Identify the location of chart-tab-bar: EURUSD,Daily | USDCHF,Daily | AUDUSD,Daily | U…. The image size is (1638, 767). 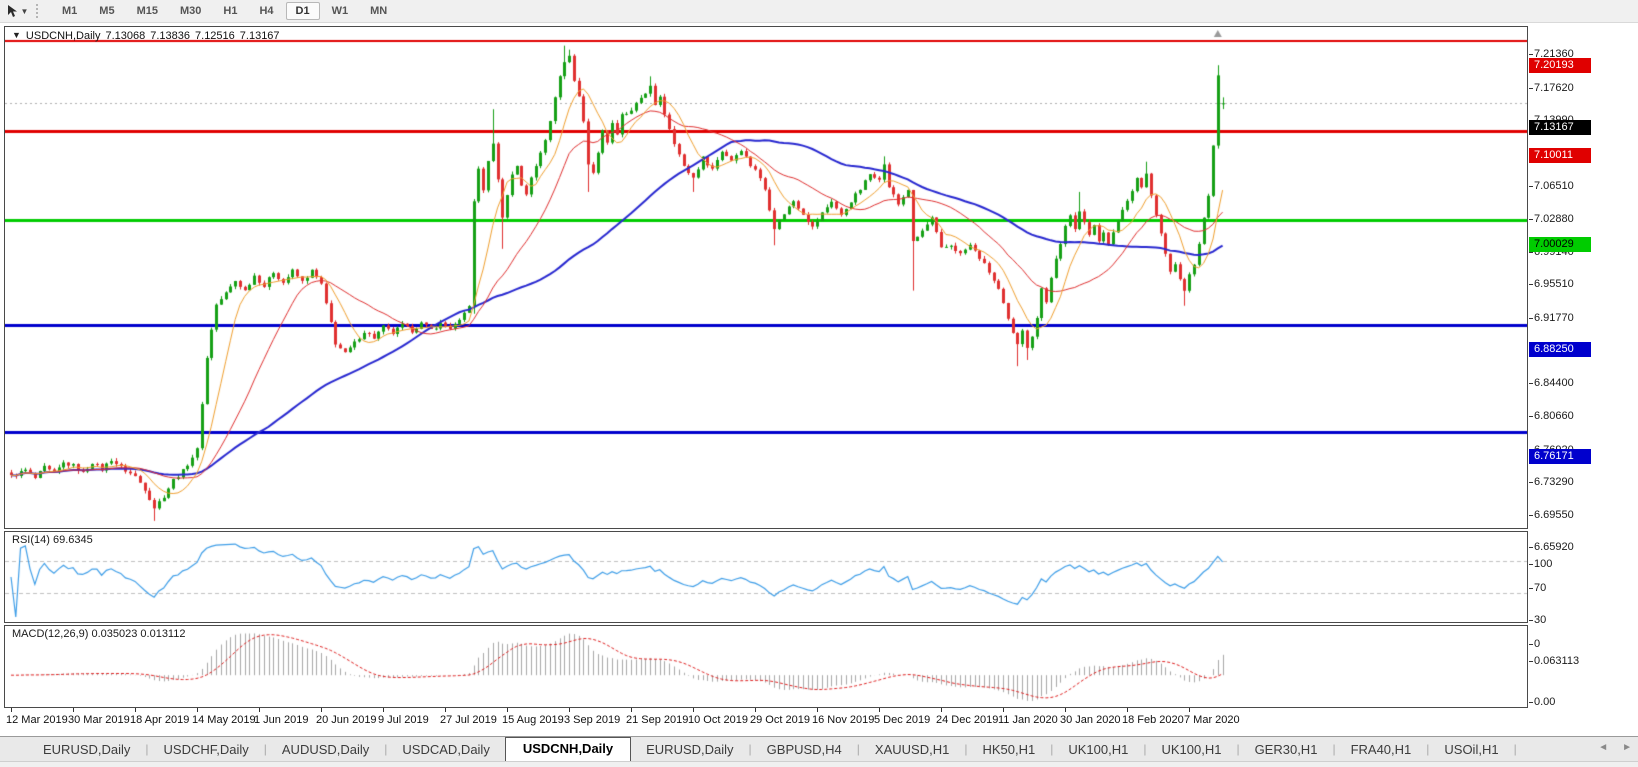
(819, 748).